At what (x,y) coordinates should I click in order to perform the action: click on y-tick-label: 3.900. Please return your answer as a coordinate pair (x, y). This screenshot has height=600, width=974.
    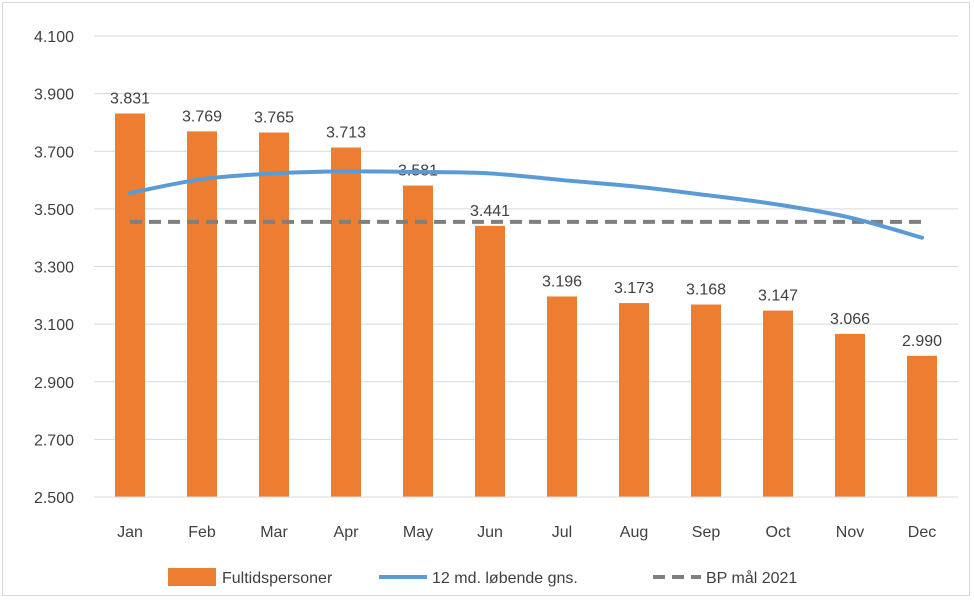
    Looking at the image, I should click on (54, 95).